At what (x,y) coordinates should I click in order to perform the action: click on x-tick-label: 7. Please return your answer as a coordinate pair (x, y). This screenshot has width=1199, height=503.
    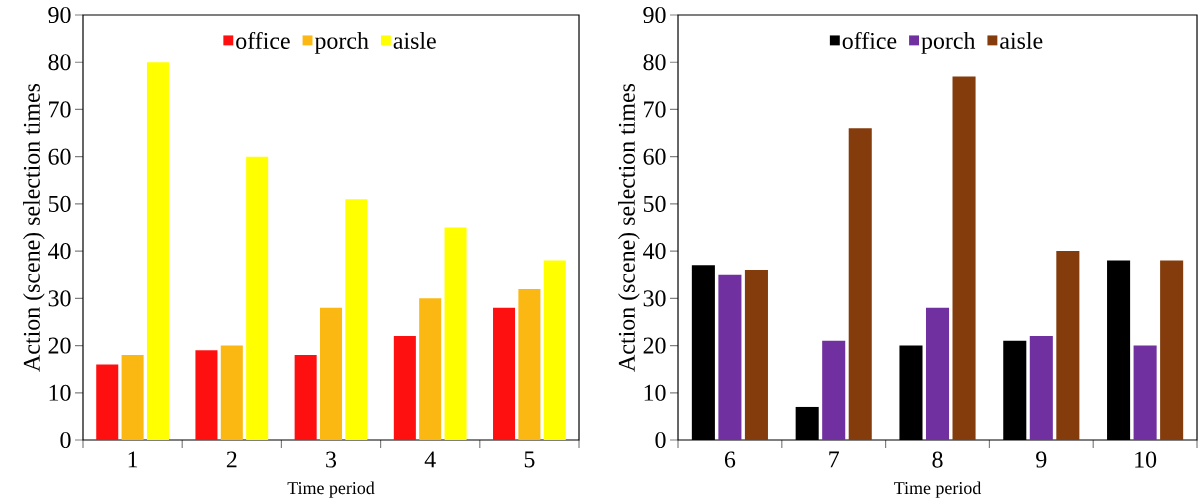
    Looking at the image, I should click on (834, 459).